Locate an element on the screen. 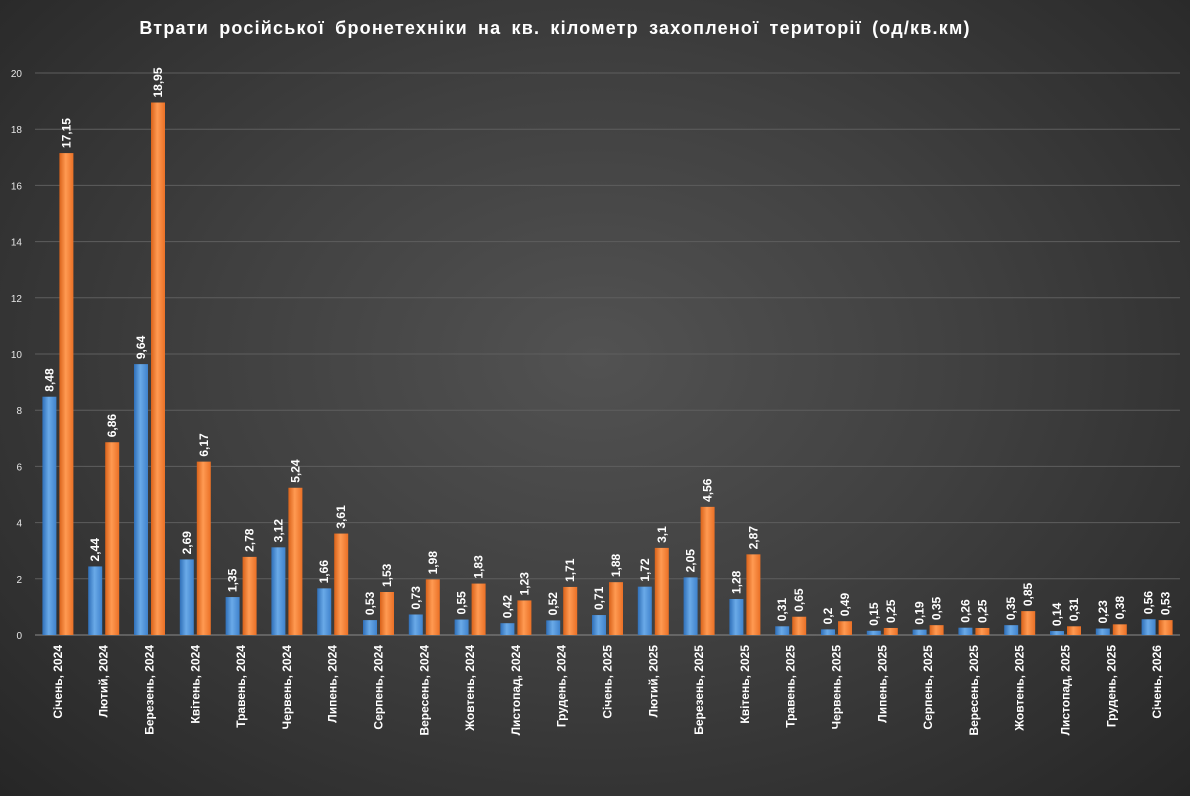 This screenshot has width=1190, height=796. x-category-label: Жовтень, 2024 is located at coordinates (470, 688).